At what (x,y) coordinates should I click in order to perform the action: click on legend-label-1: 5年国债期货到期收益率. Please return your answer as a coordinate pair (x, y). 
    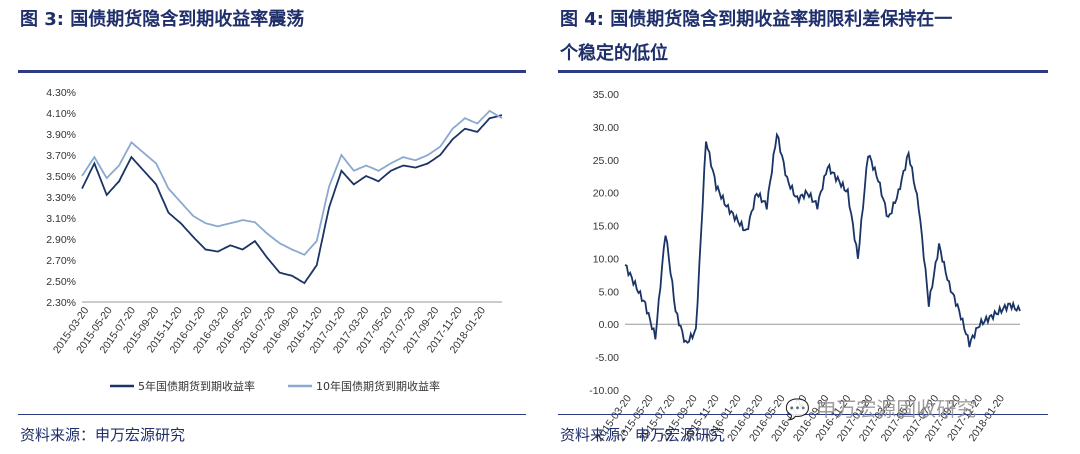
    Looking at the image, I should click on (196, 386).